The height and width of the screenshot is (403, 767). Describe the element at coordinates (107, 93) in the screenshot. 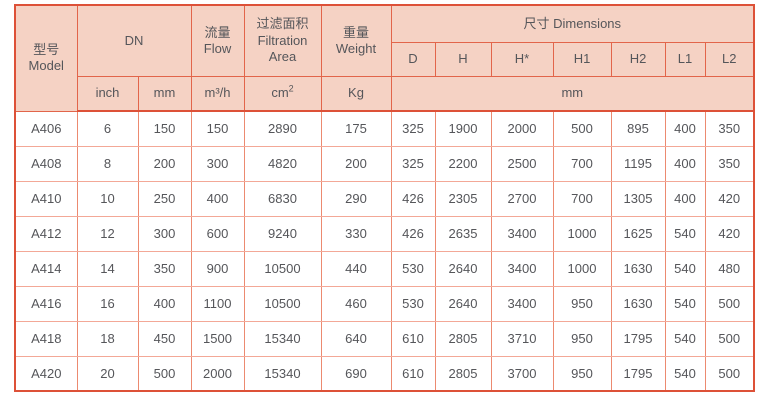

I see `unit-inch: inch` at that location.